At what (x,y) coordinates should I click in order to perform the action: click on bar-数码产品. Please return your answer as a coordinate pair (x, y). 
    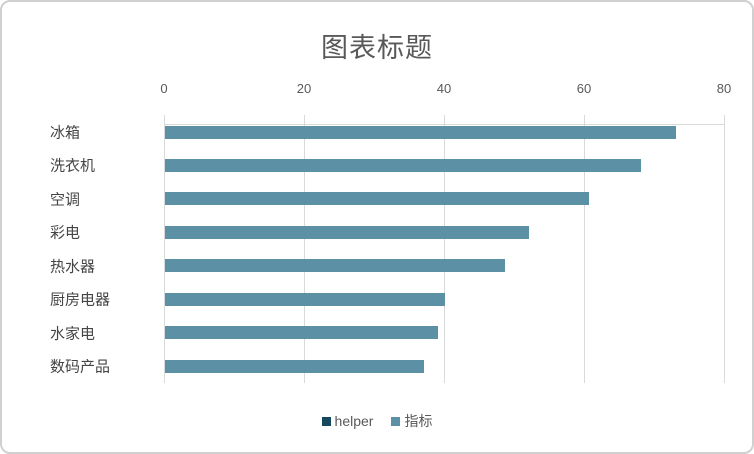
    Looking at the image, I should click on (294, 366).